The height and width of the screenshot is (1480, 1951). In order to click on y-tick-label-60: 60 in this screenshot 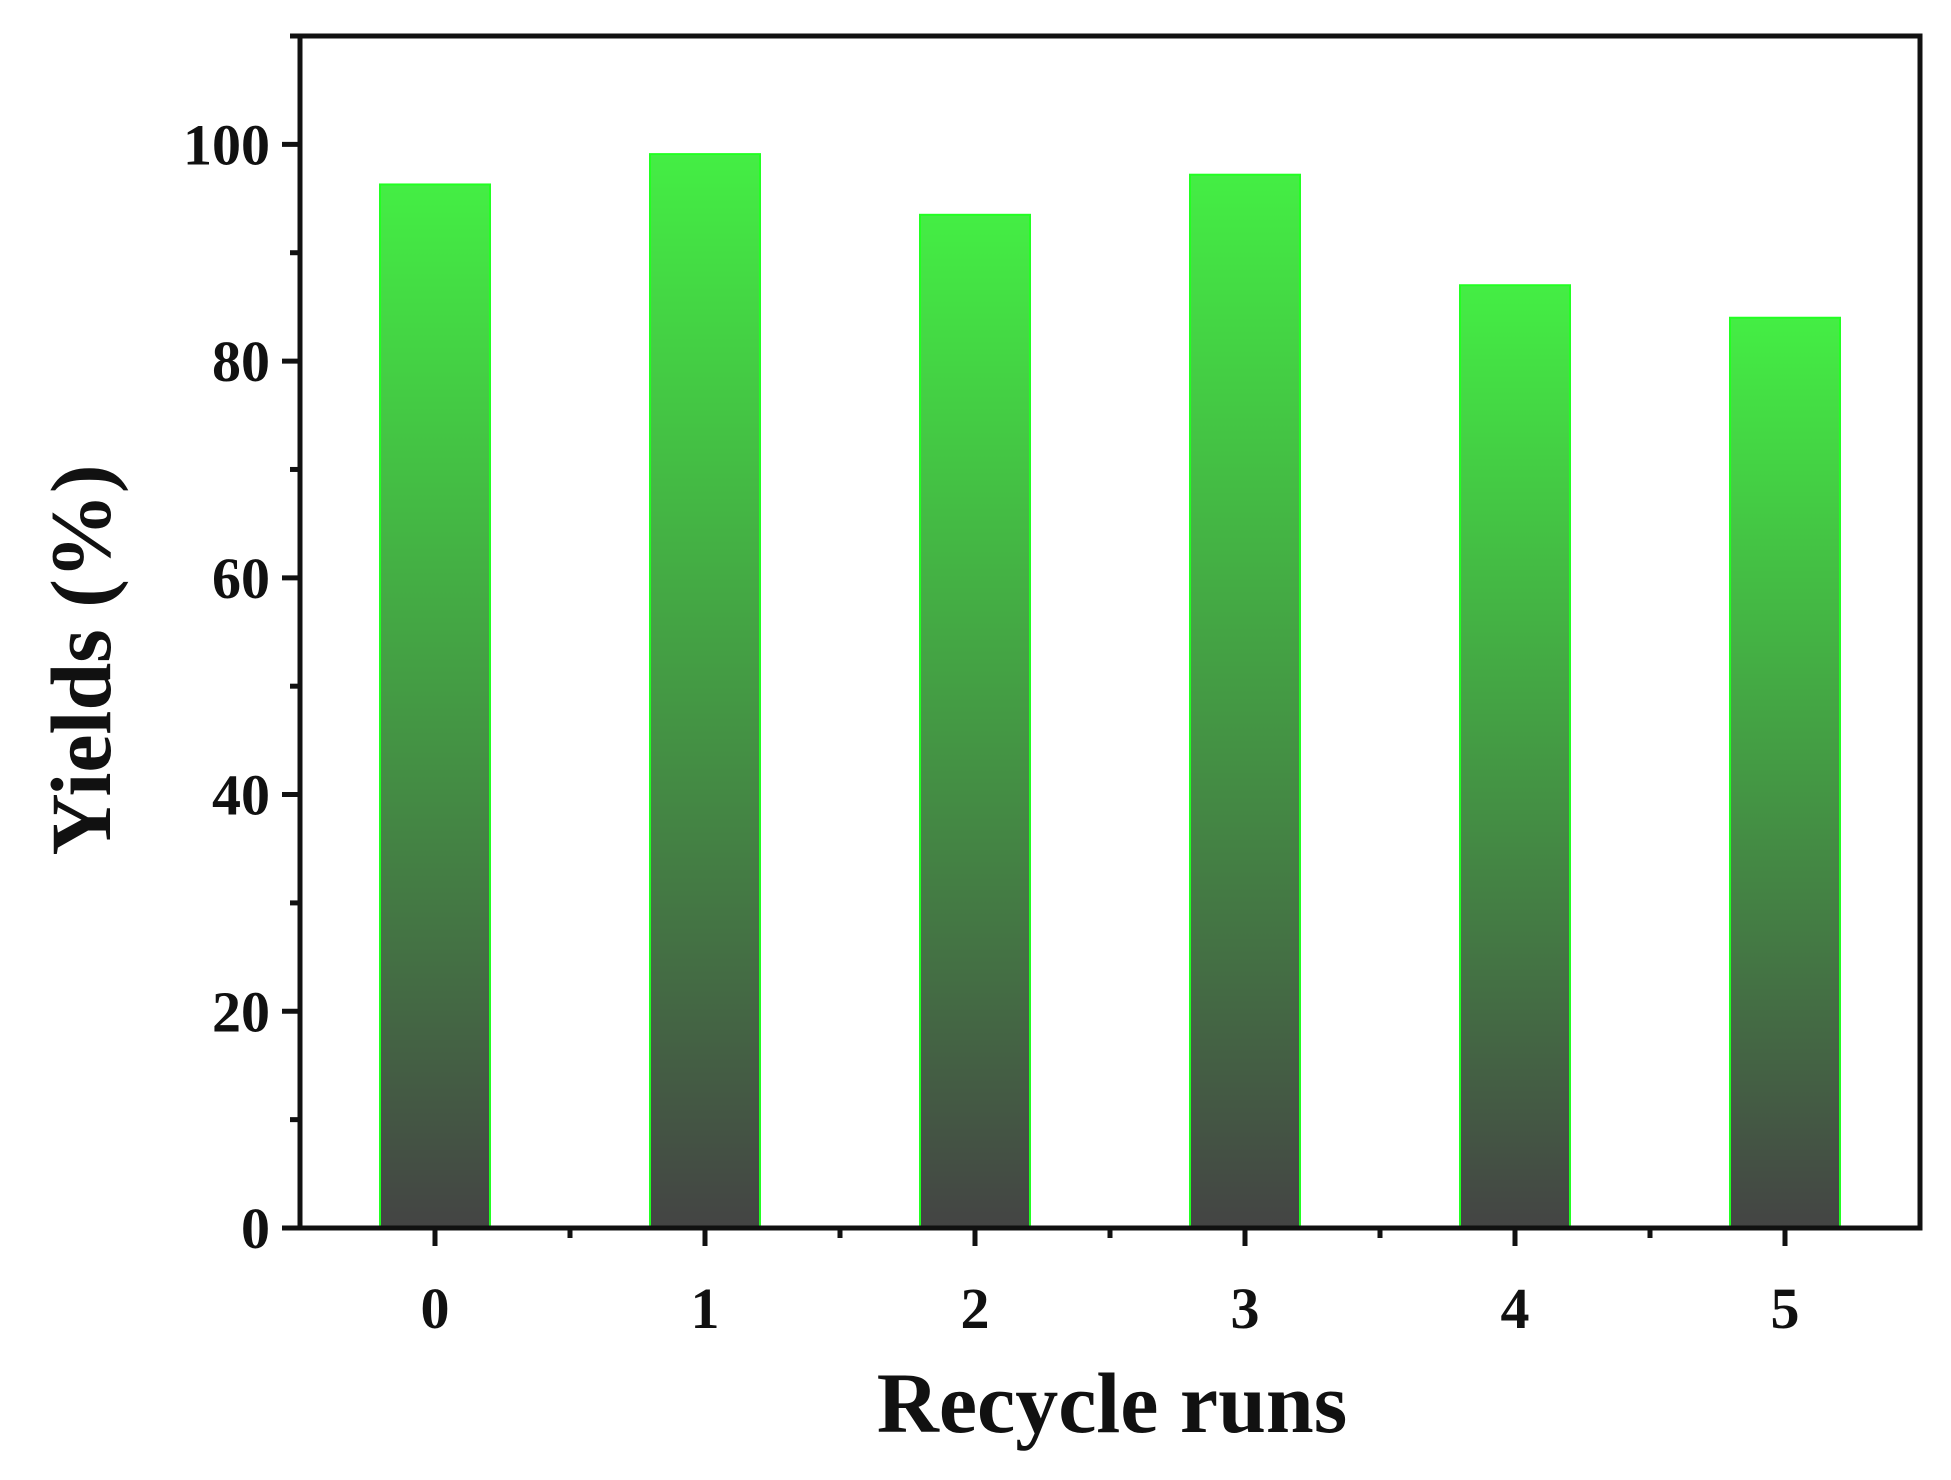, I will do `click(241, 578)`.